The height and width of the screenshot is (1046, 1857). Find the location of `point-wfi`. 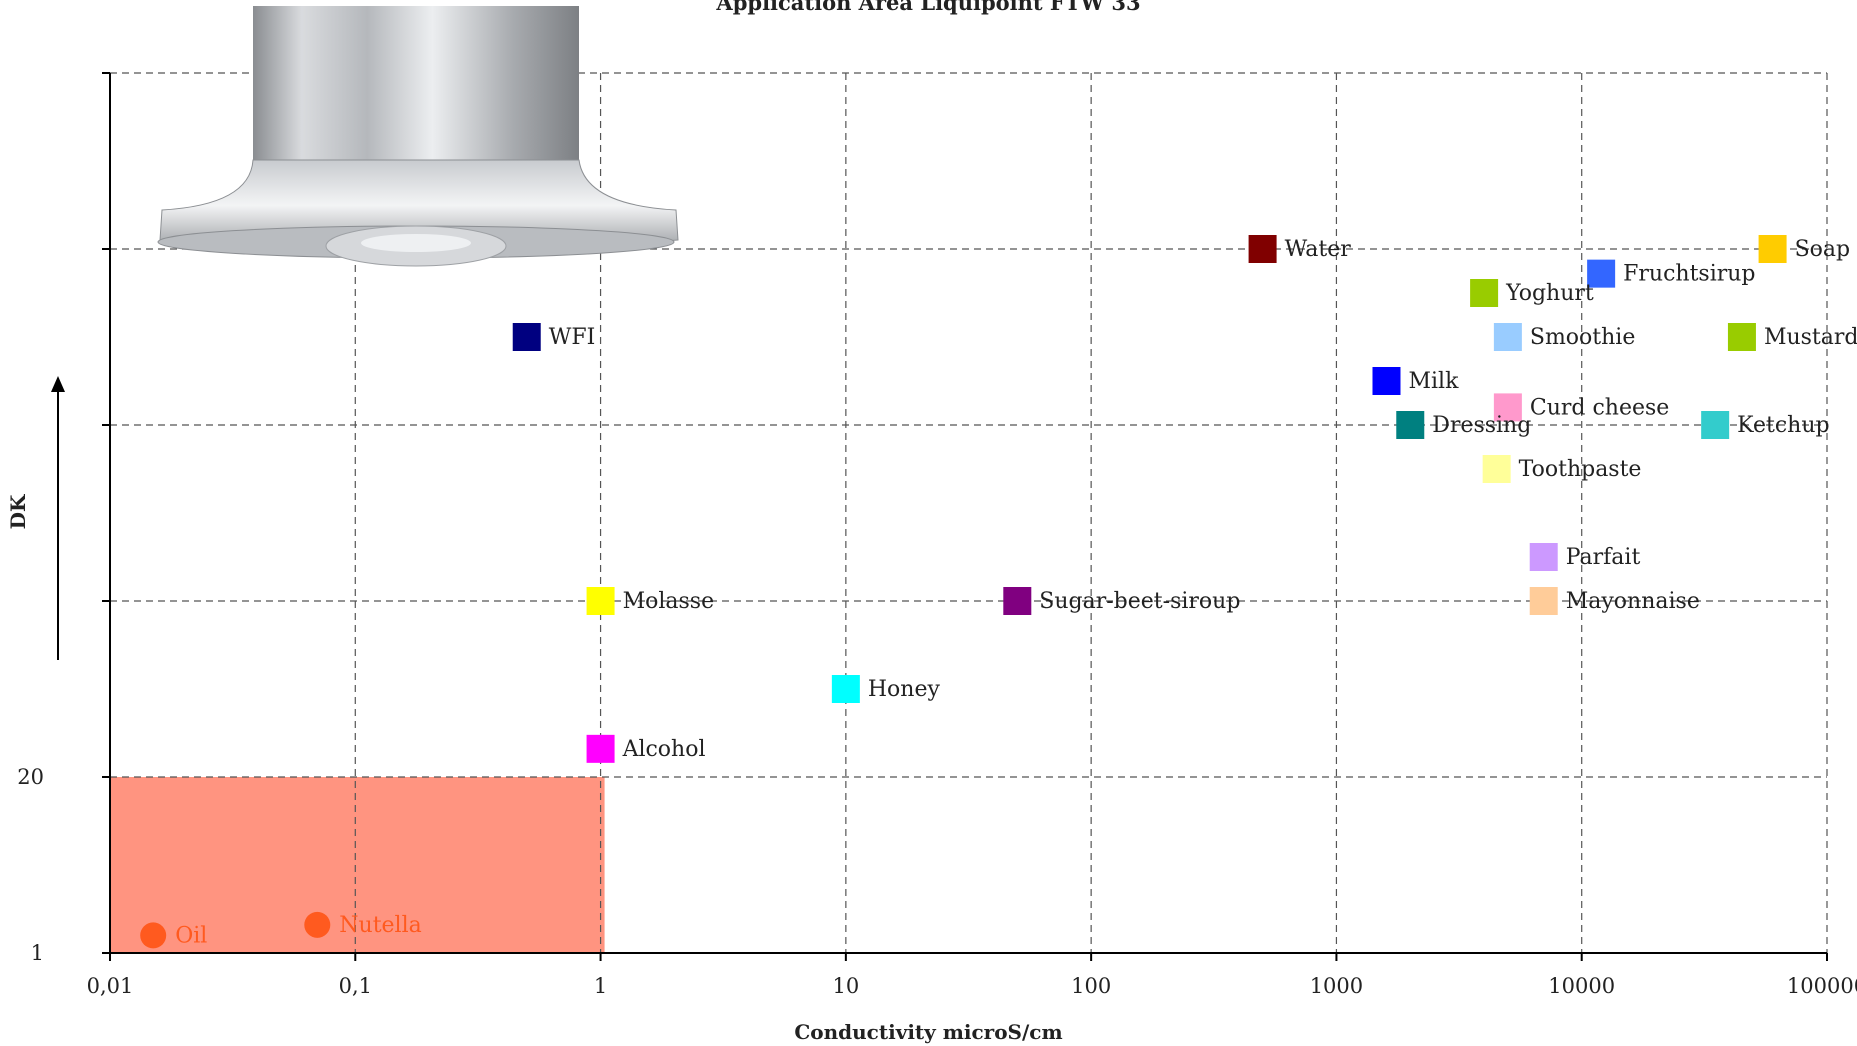

point-wfi is located at coordinates (526, 337).